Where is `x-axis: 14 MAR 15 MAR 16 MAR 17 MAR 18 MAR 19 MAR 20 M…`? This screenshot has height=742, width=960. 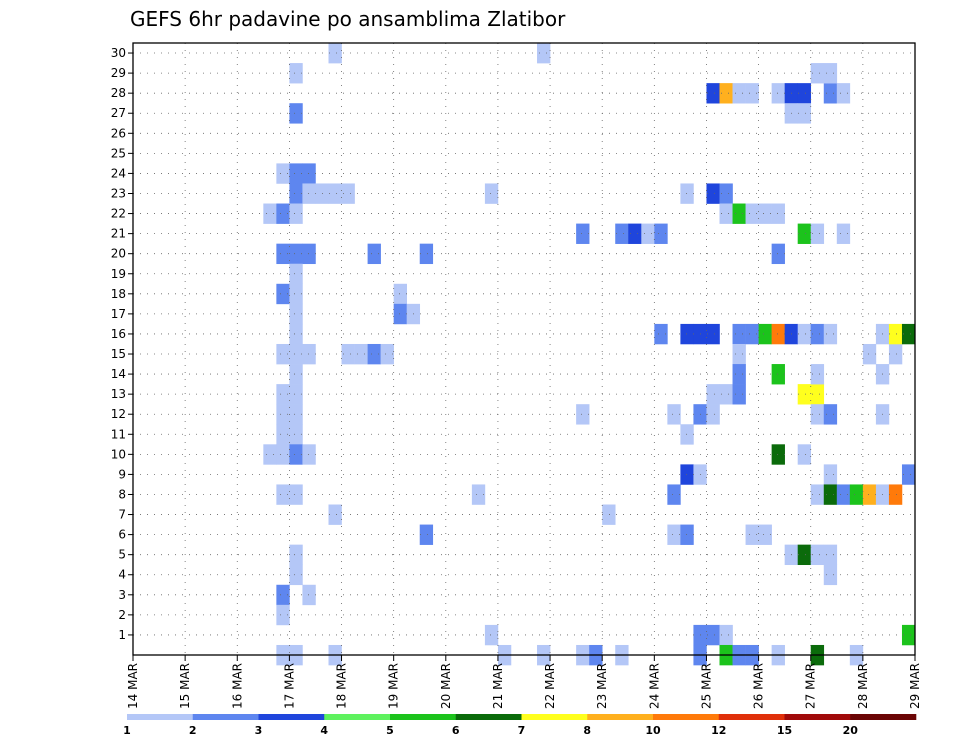 x-axis: 14 MAR 15 MAR 16 MAR 17 MAR 18 MAR 19 MAR 20 M… is located at coordinates (524, 682).